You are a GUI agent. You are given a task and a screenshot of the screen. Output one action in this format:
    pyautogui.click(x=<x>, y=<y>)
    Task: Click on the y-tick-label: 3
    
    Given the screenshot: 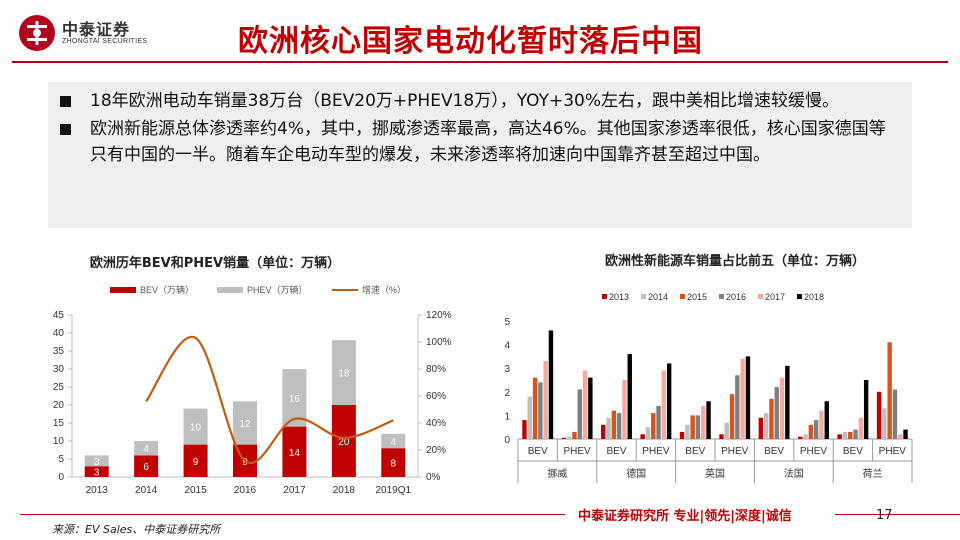 What is the action you would take?
    pyautogui.click(x=507, y=369)
    